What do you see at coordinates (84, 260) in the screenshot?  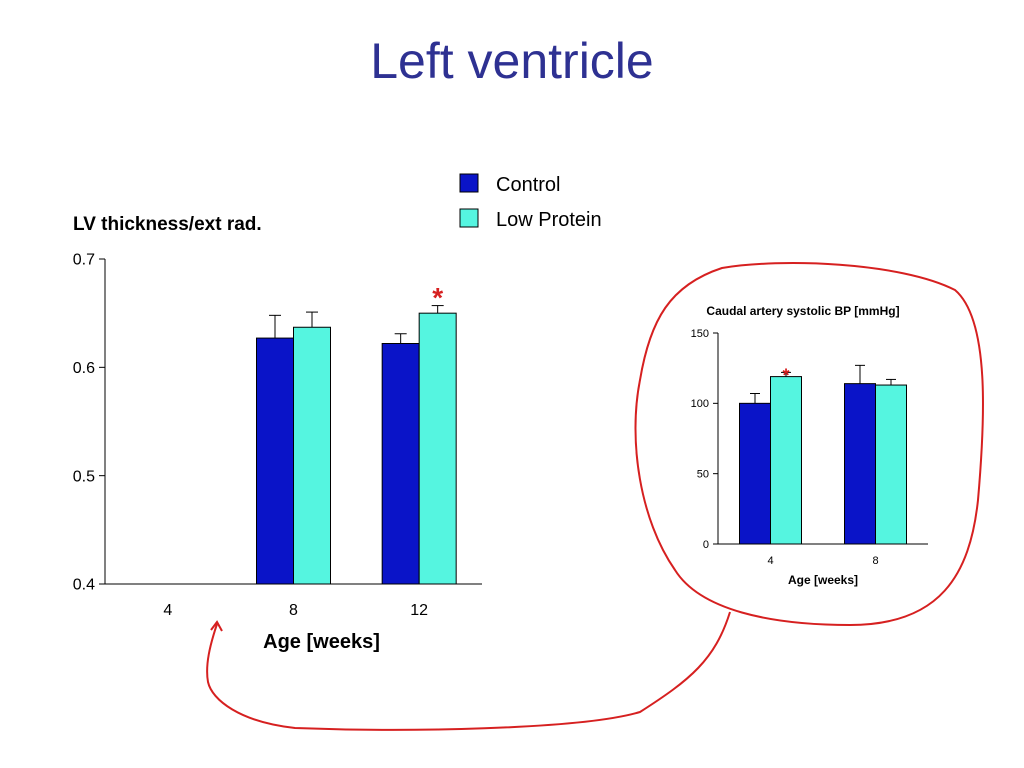 I see `y-tick-label: 0.7` at bounding box center [84, 260].